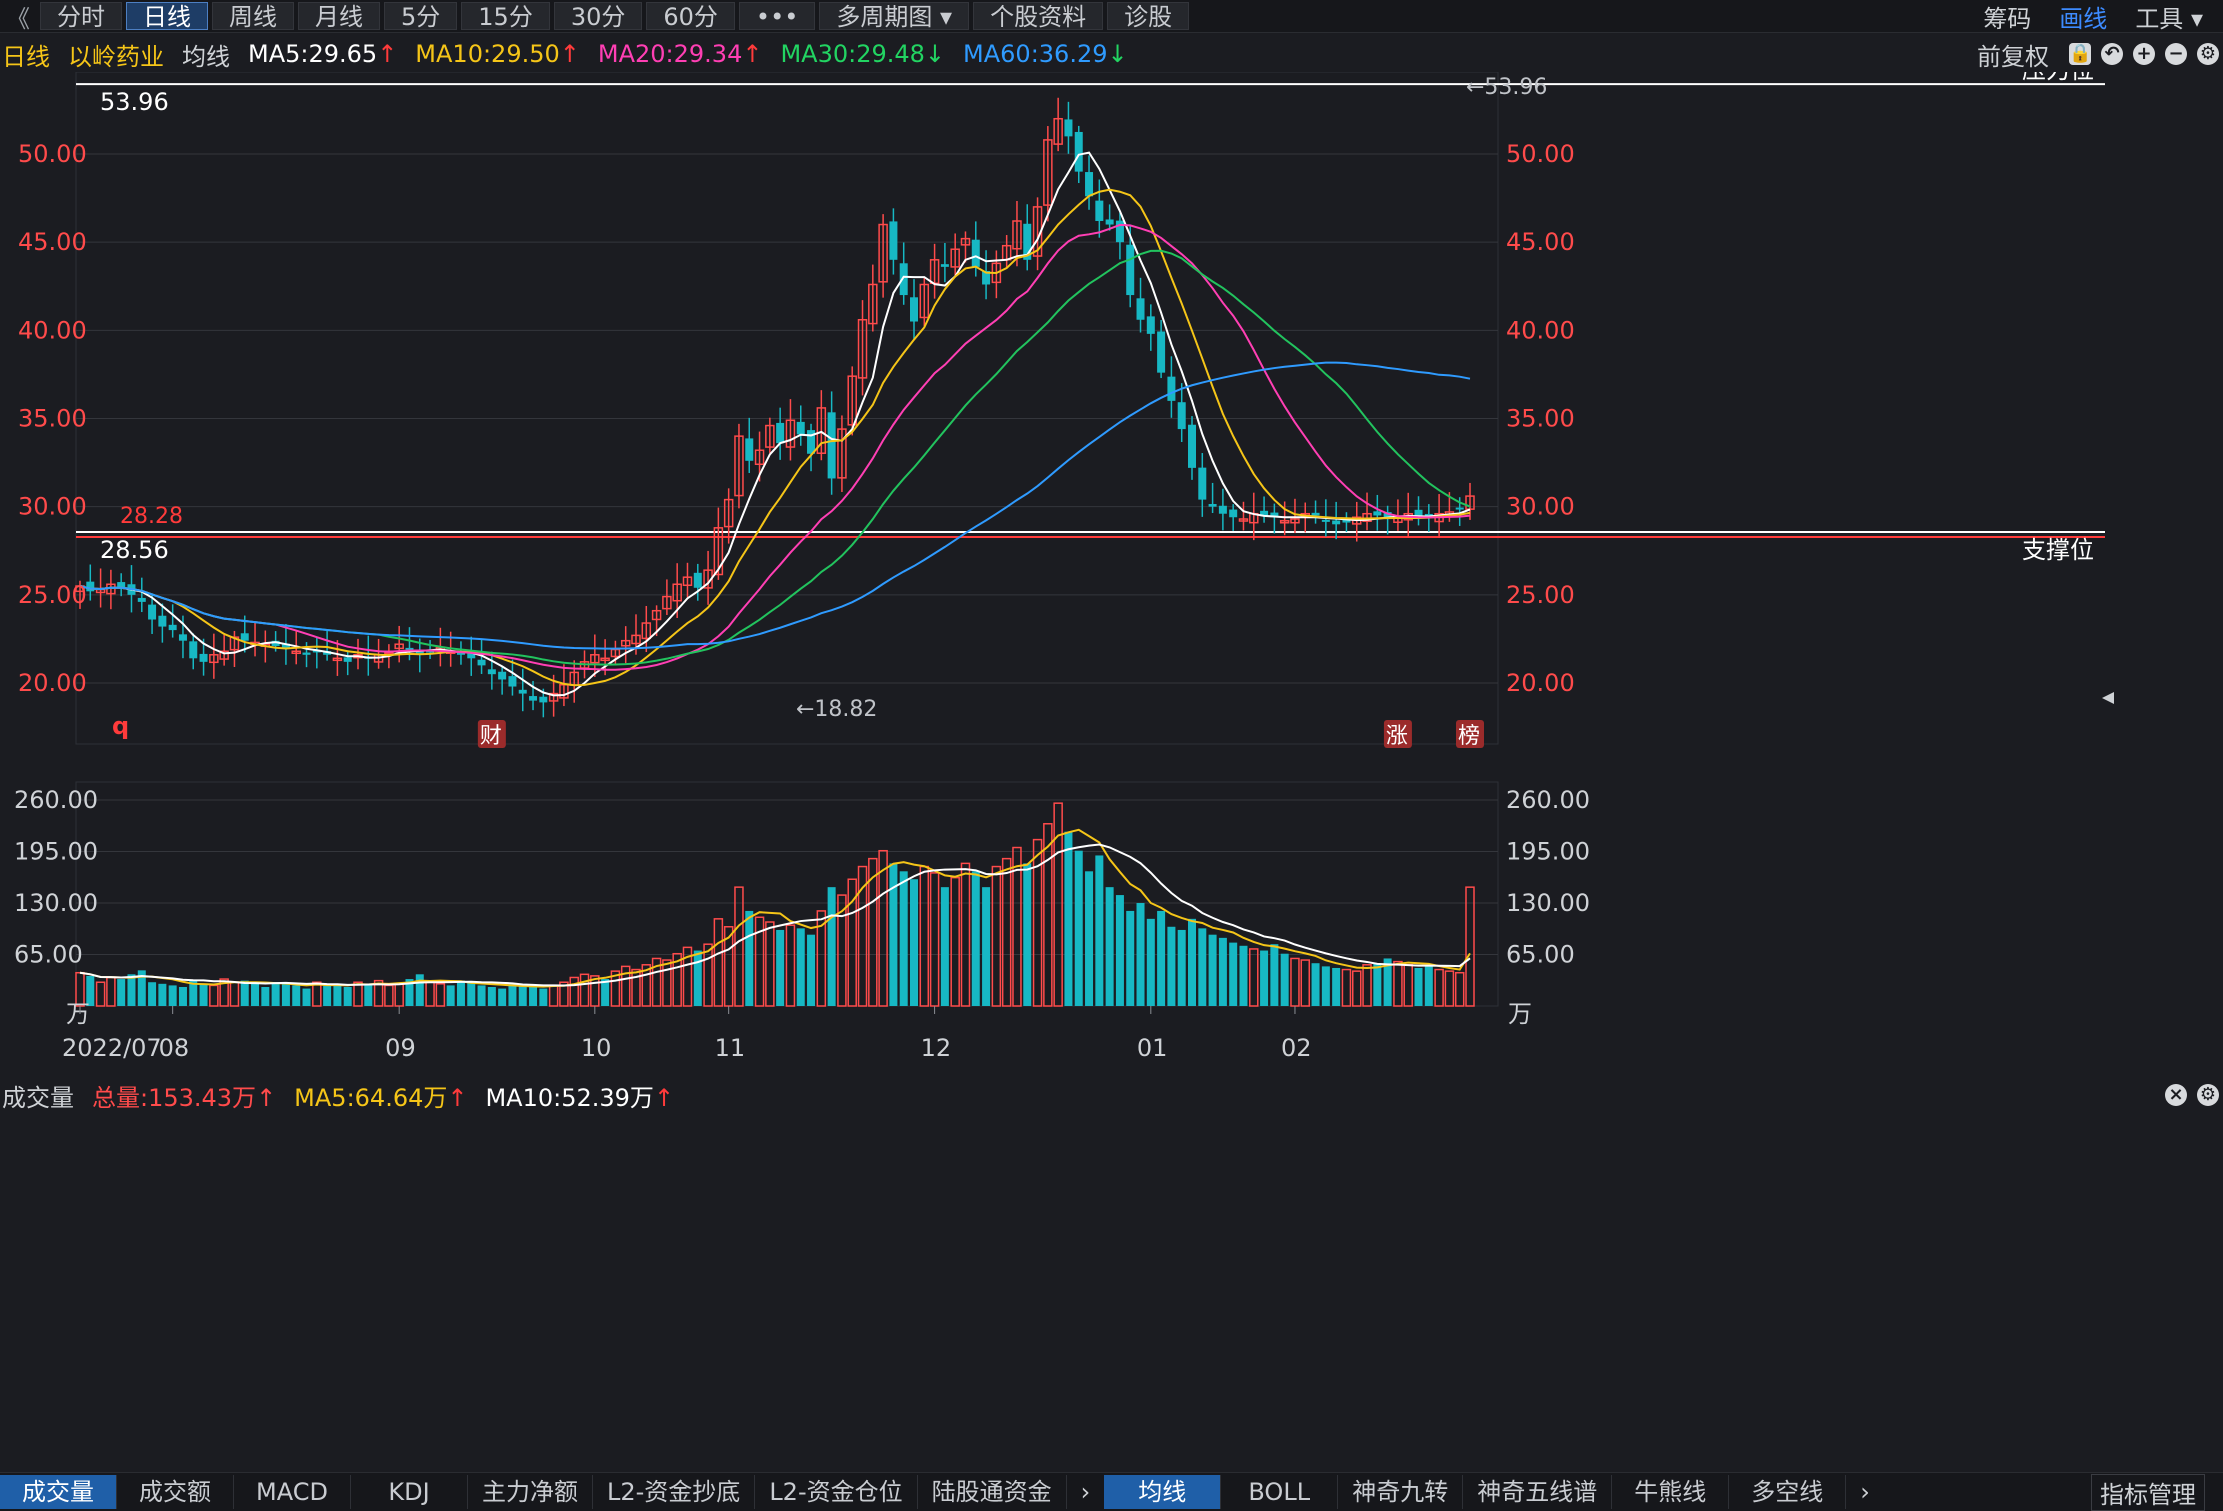 The height and width of the screenshot is (1511, 2223). Describe the element at coordinates (894, 16) in the screenshot. I see `period-tab-9: 多周期图 ▾` at that location.